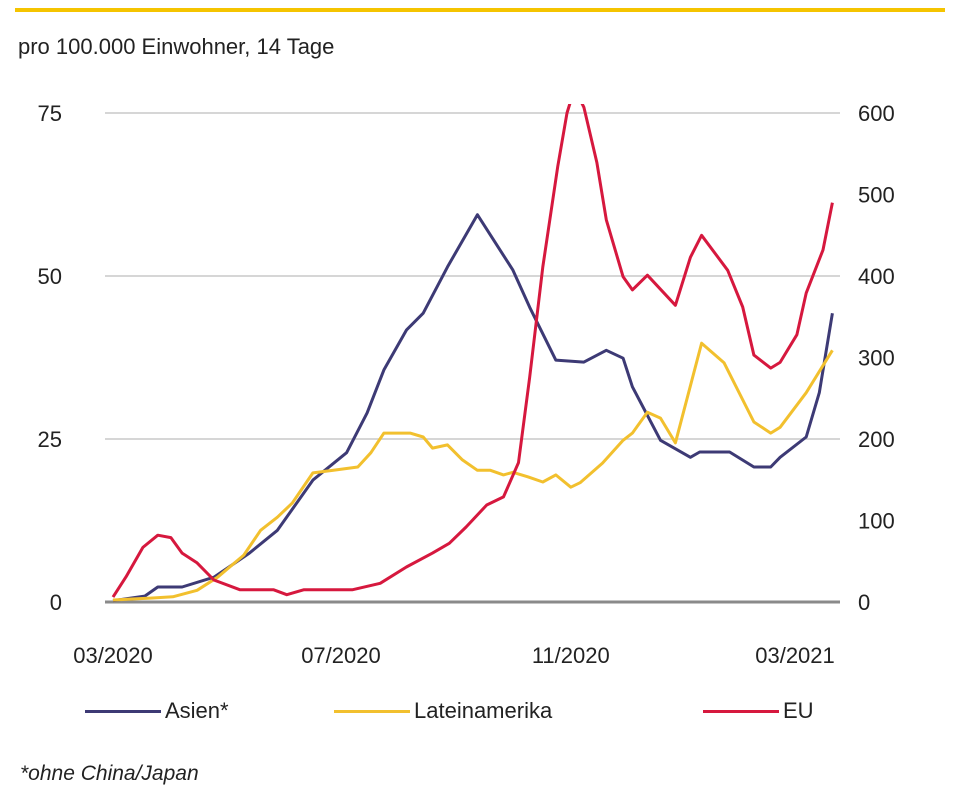 This screenshot has height=803, width=960. Describe the element at coordinates (795, 655) in the screenshot. I see `x-tick-label: 03/2021` at that location.